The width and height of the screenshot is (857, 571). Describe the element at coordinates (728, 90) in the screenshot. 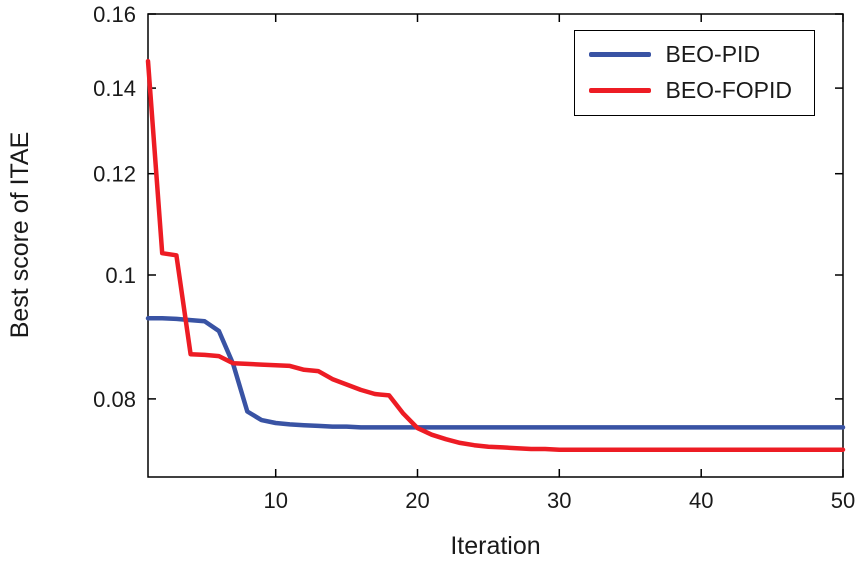

I see `legend-label-beo-fopid: BEO-FOPID` at that location.